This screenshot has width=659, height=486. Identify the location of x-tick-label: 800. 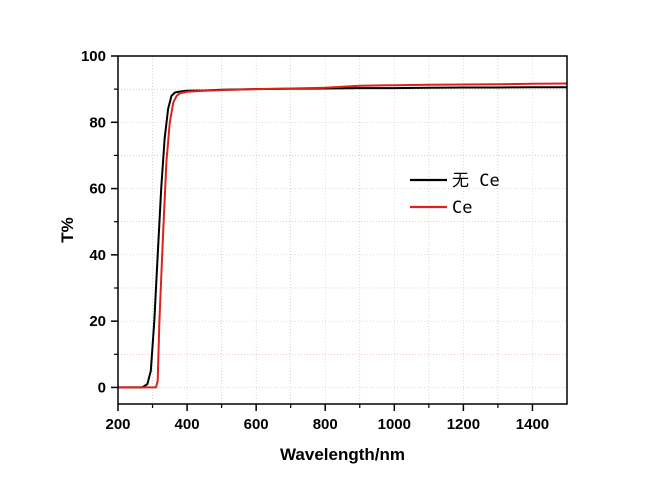
(325, 424).